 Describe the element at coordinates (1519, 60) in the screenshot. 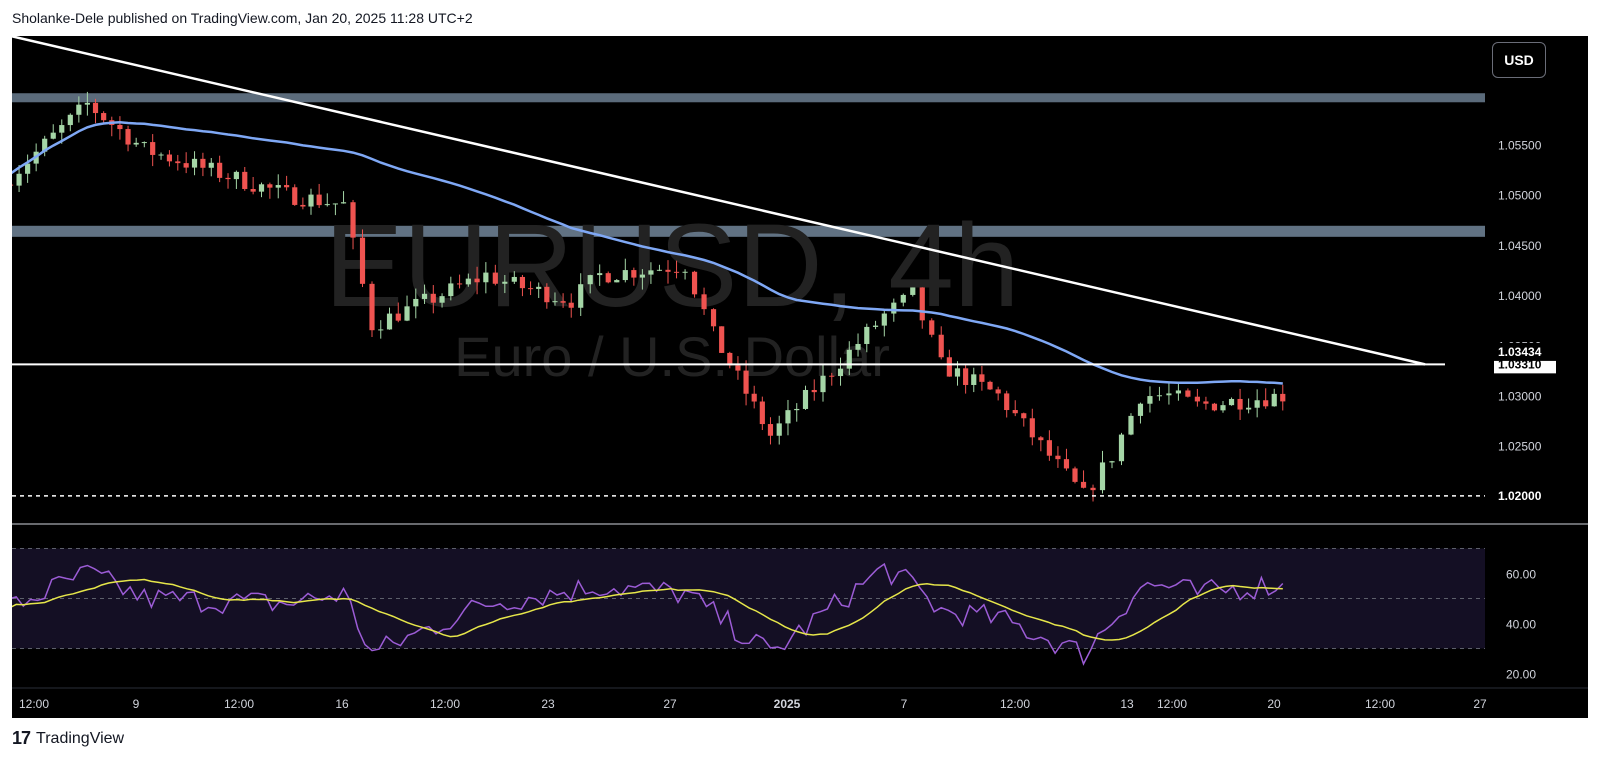

I see `currency-button: USD` at that location.